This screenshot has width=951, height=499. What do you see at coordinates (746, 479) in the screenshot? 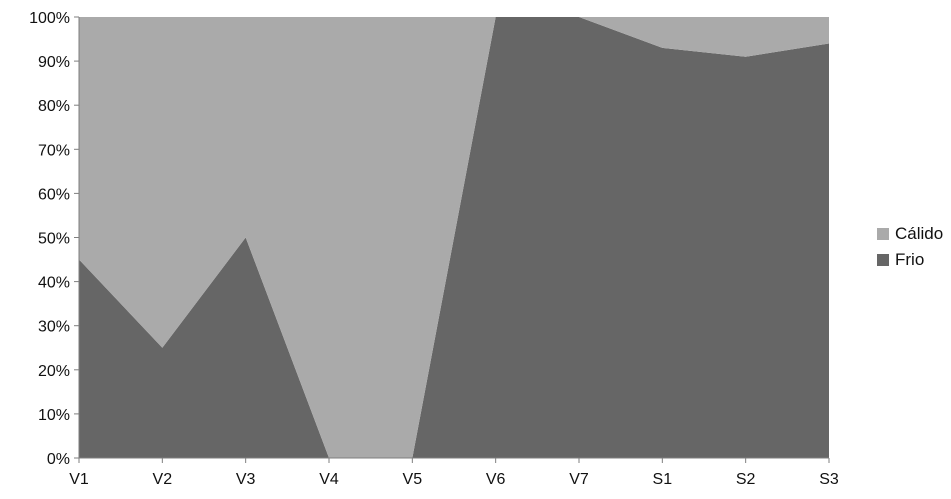
I see `x-tick-label: S2` at bounding box center [746, 479].